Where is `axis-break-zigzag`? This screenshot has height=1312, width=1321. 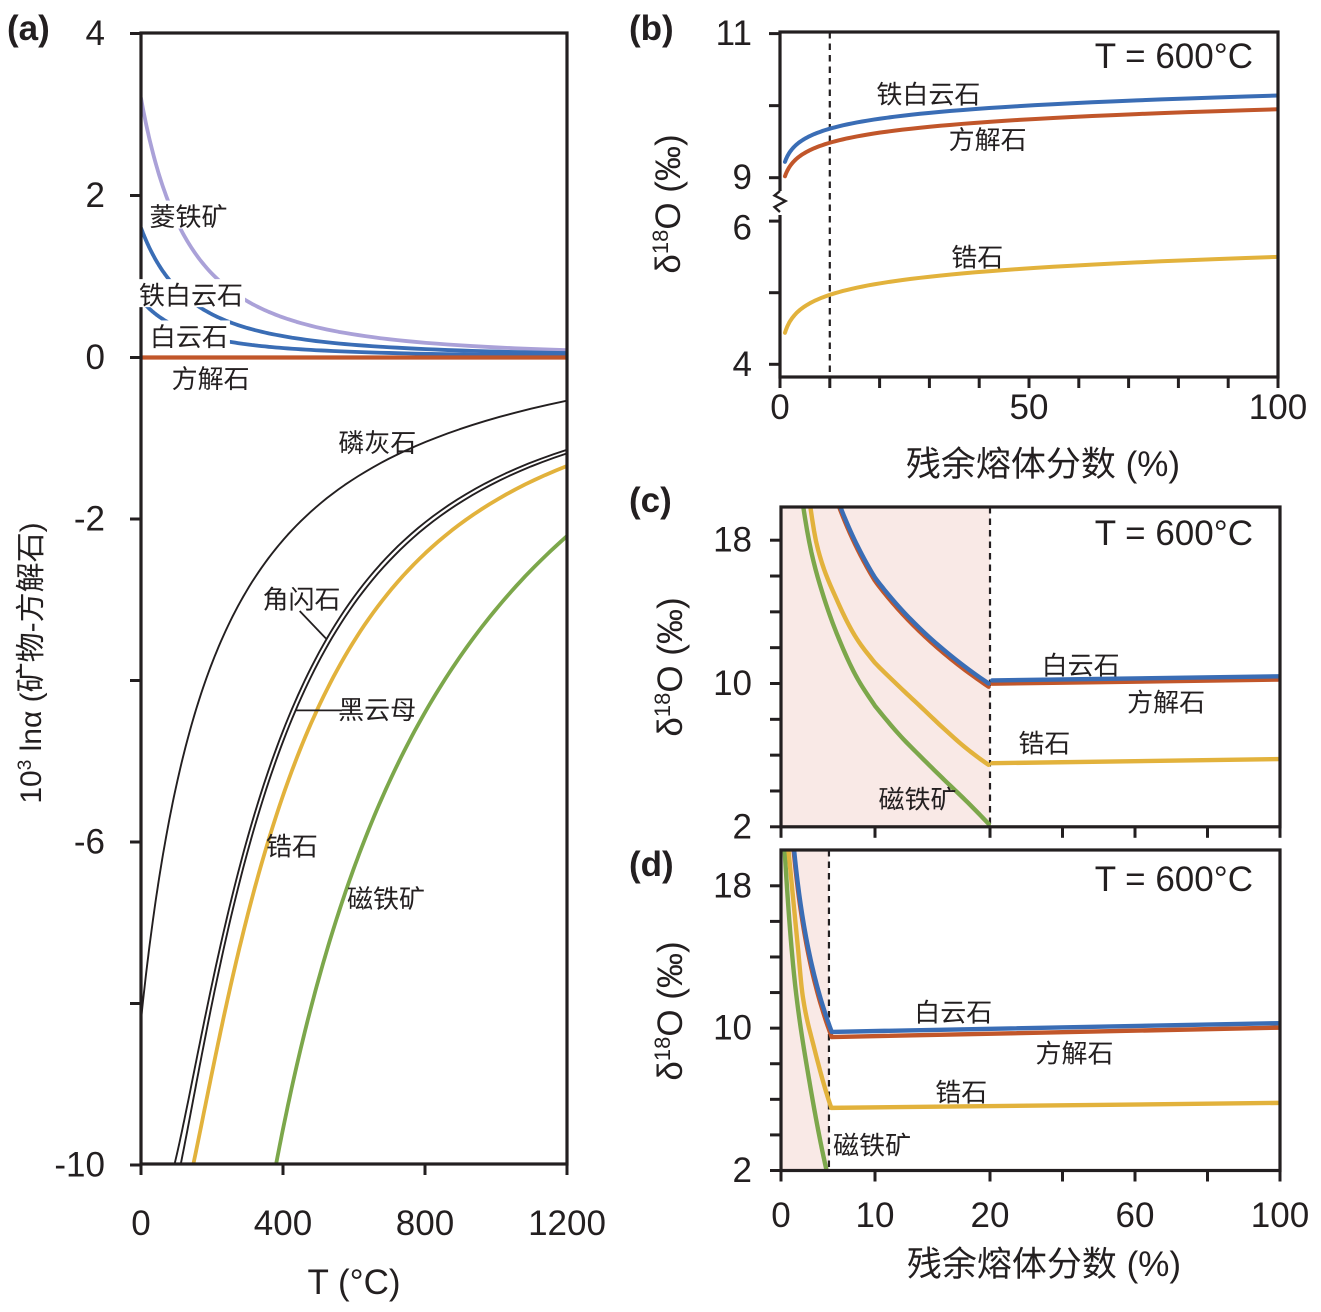 axis-break-zigzag is located at coordinates (780, 201).